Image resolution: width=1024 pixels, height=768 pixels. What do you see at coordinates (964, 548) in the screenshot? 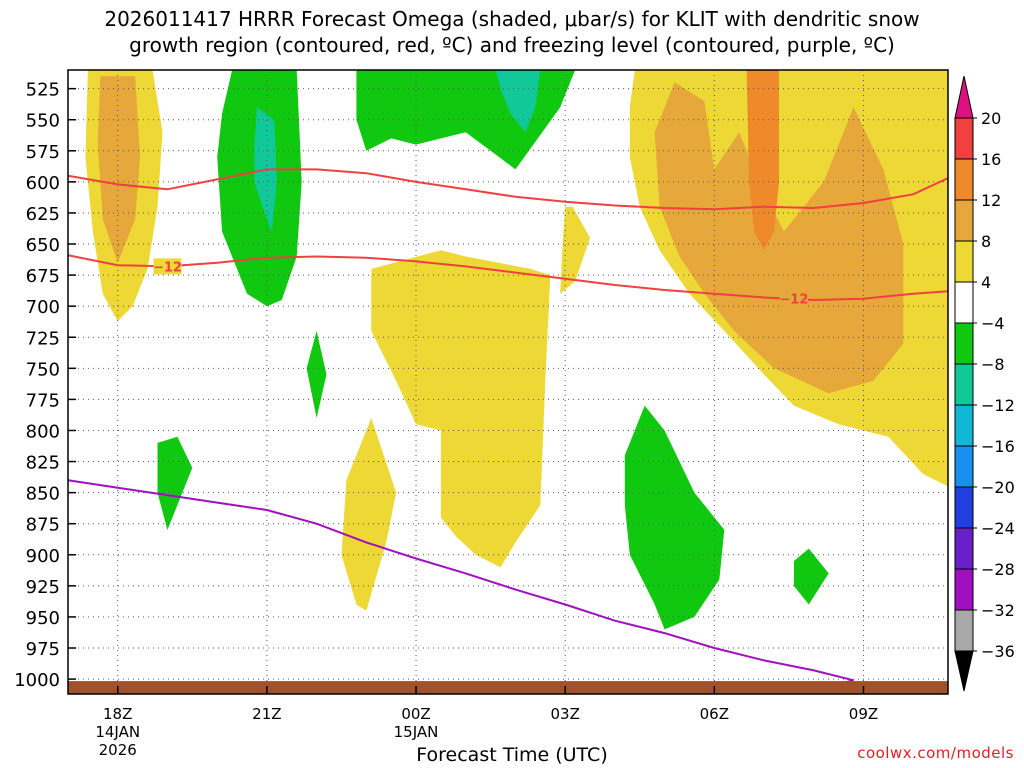
I see `colorbar-box-m28_m24` at bounding box center [964, 548].